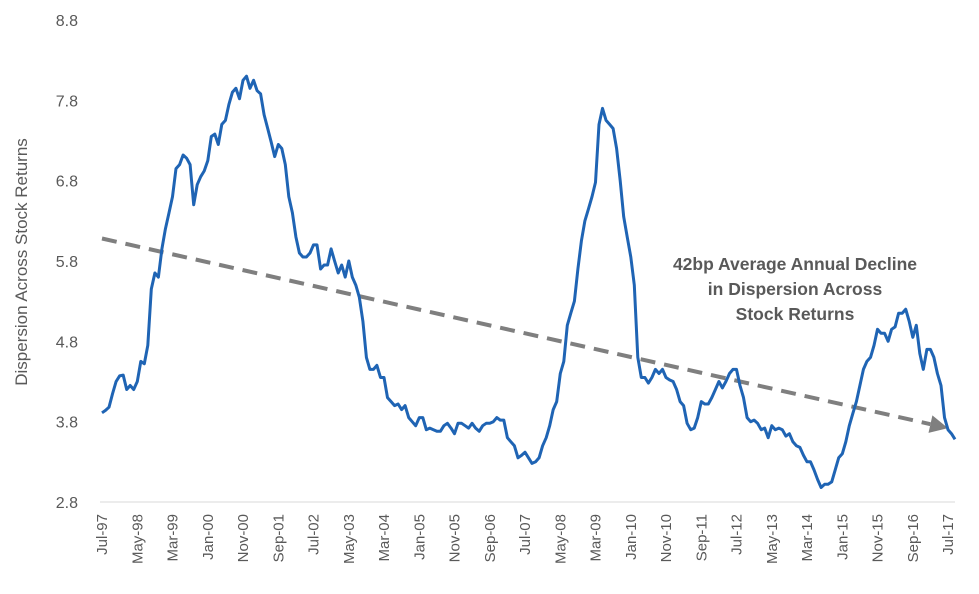  I want to click on x-tick-label: May-98, so click(137, 539).